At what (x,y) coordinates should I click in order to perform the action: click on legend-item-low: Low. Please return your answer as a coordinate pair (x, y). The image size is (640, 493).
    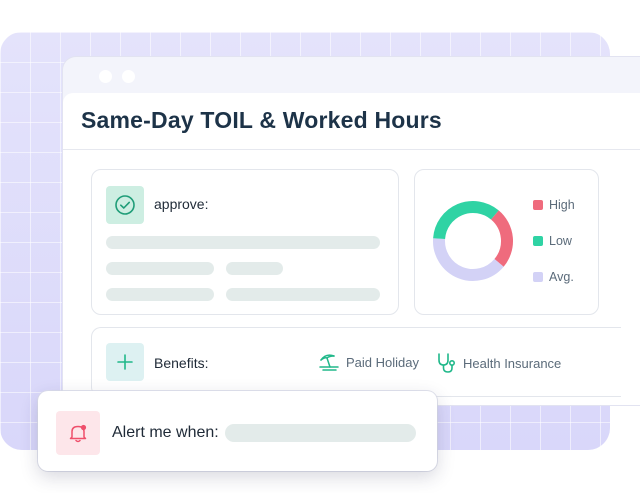
    Looking at the image, I should click on (554, 240).